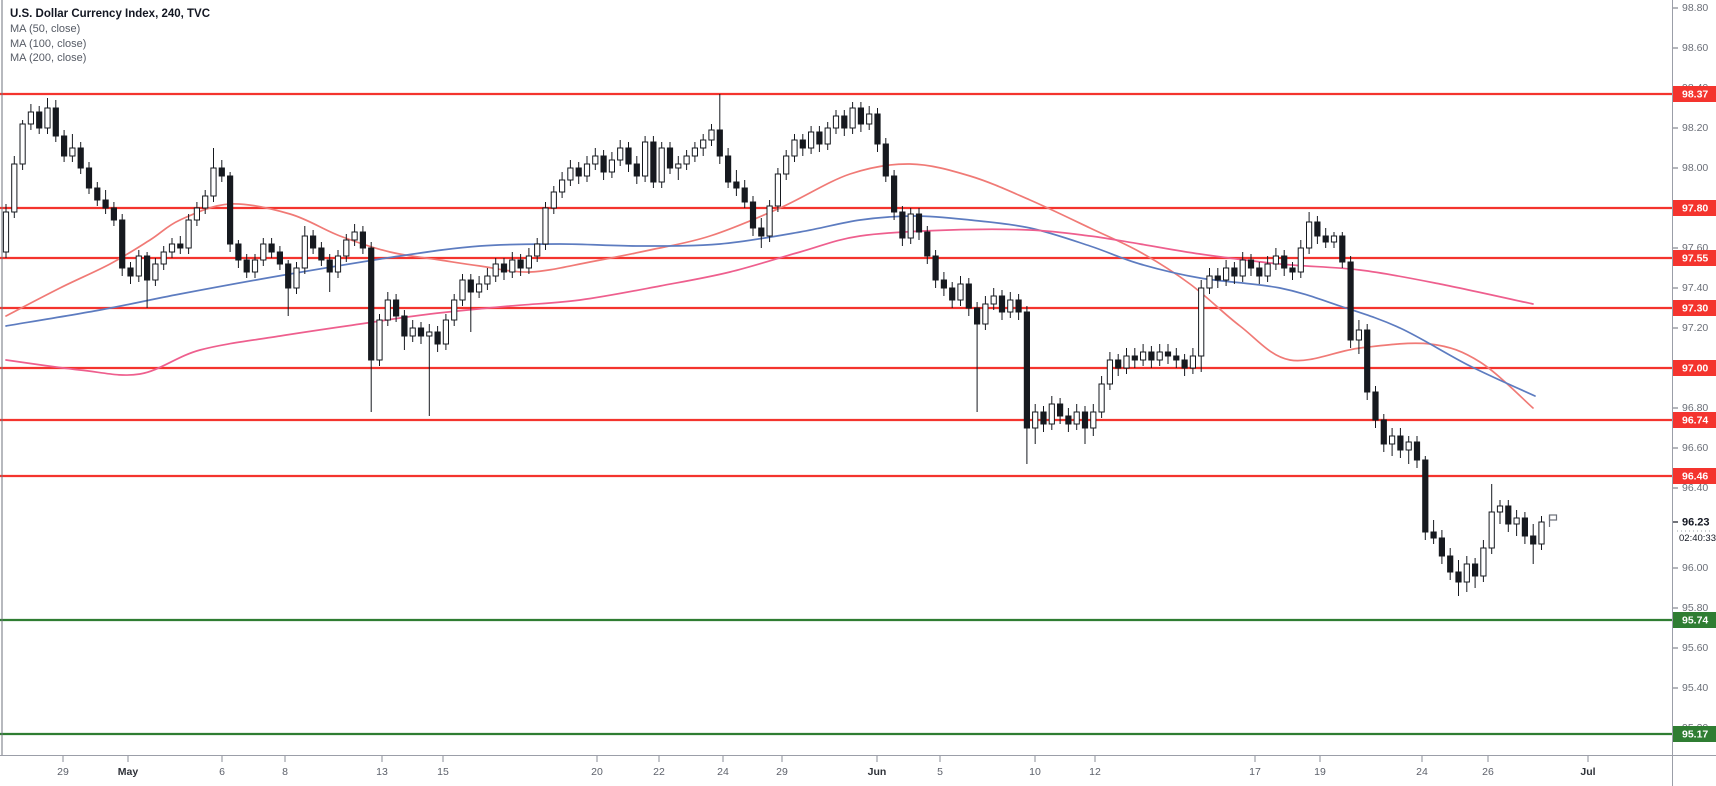  What do you see at coordinates (1695, 408) in the screenshot?
I see `price-tick-label: 96.80` at bounding box center [1695, 408].